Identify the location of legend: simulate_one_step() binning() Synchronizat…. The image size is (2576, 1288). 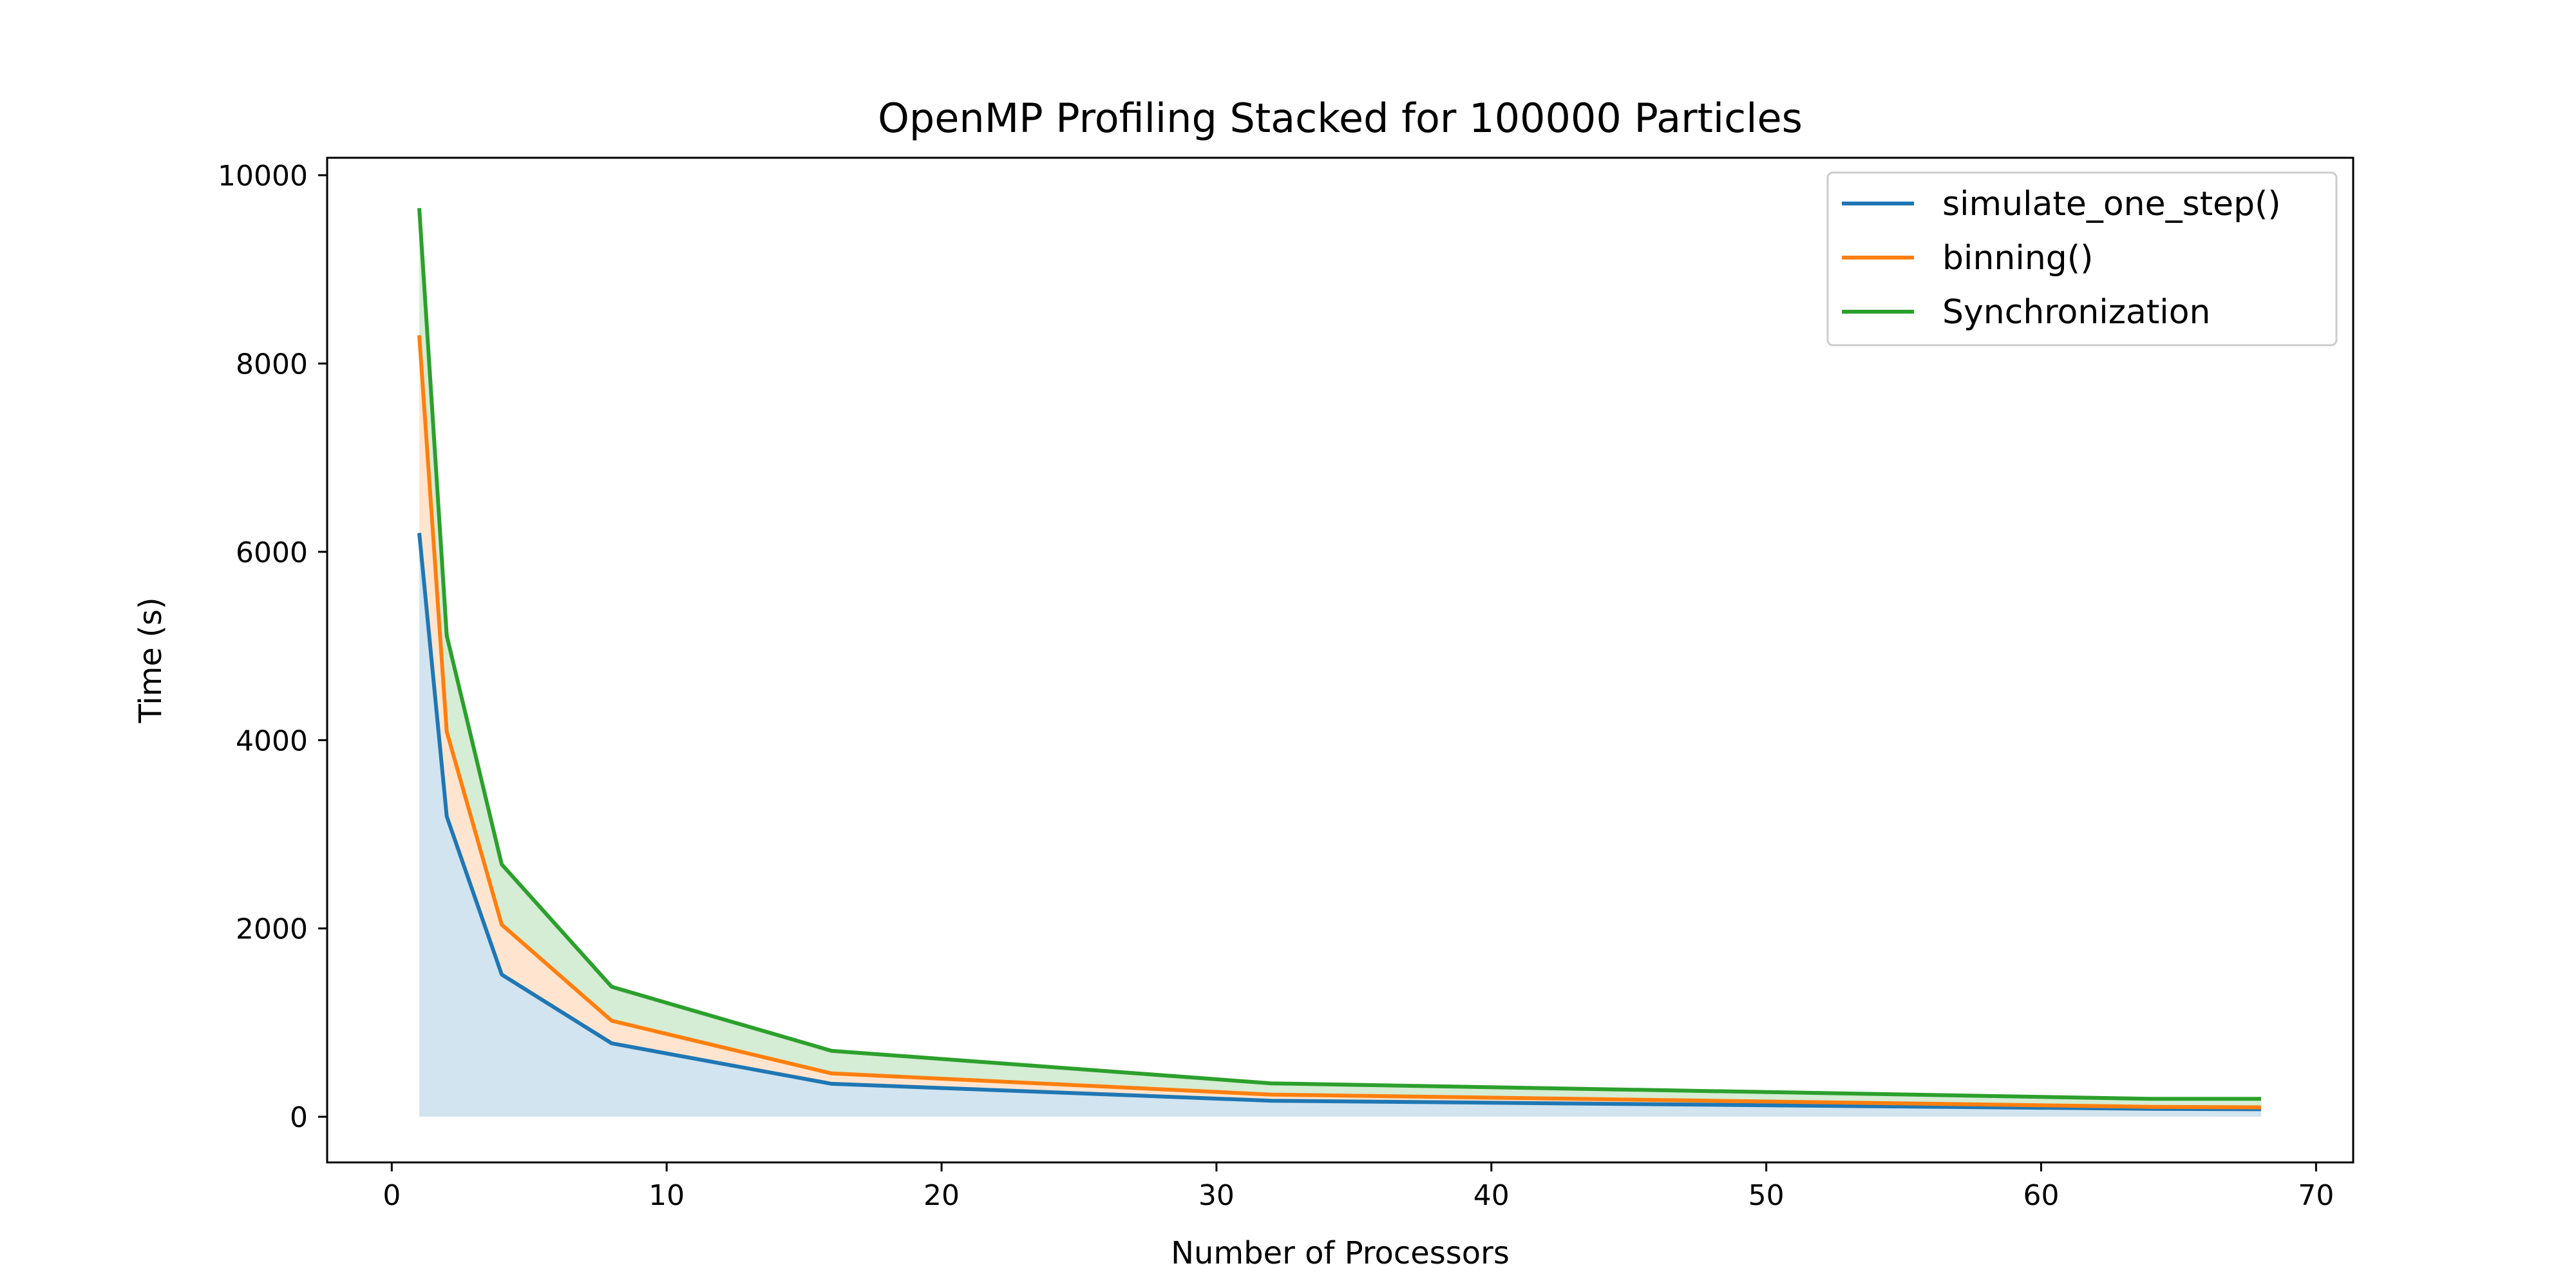
(2082, 258).